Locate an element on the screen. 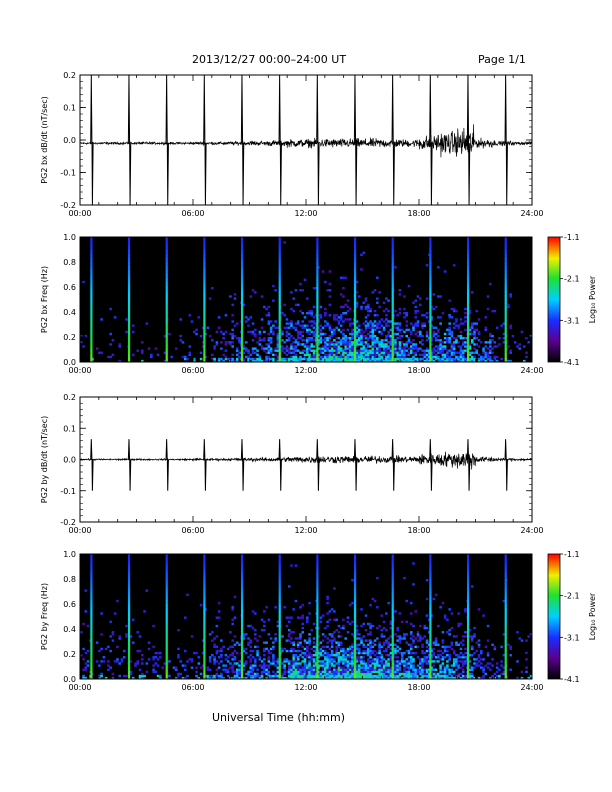  x-tick-label: 24:00 is located at coordinates (531, 370).